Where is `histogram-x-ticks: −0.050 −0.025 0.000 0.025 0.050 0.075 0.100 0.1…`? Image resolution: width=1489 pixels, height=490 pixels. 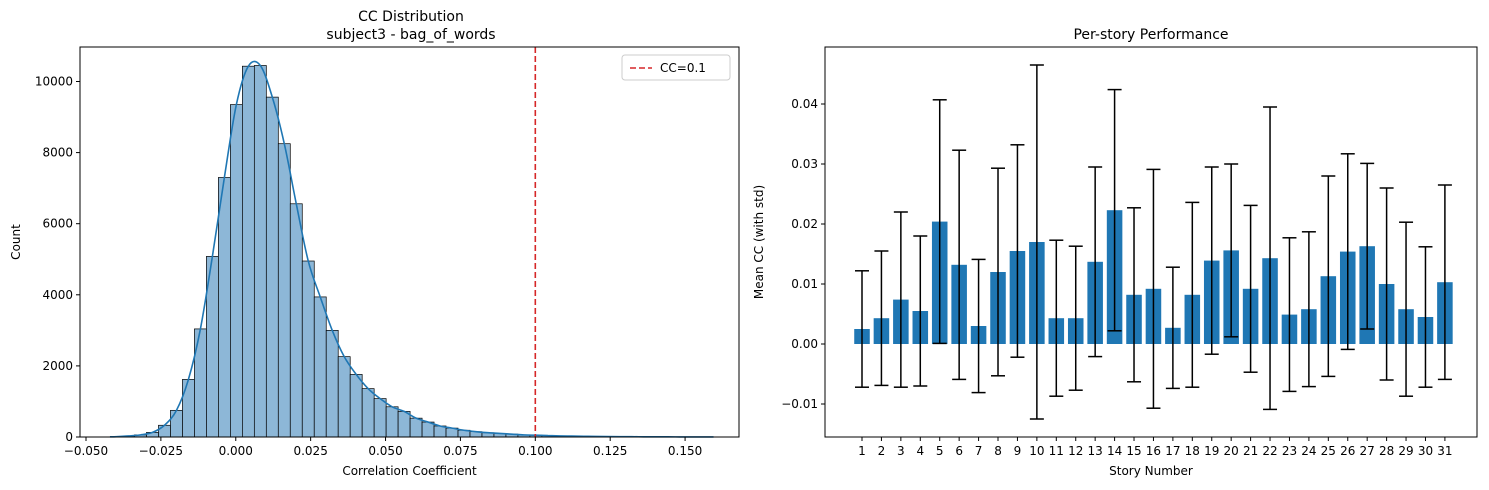
histogram-x-ticks: −0.050 −0.025 0.000 0.025 0.050 0.075 0.100 0.1… is located at coordinates (383, 447).